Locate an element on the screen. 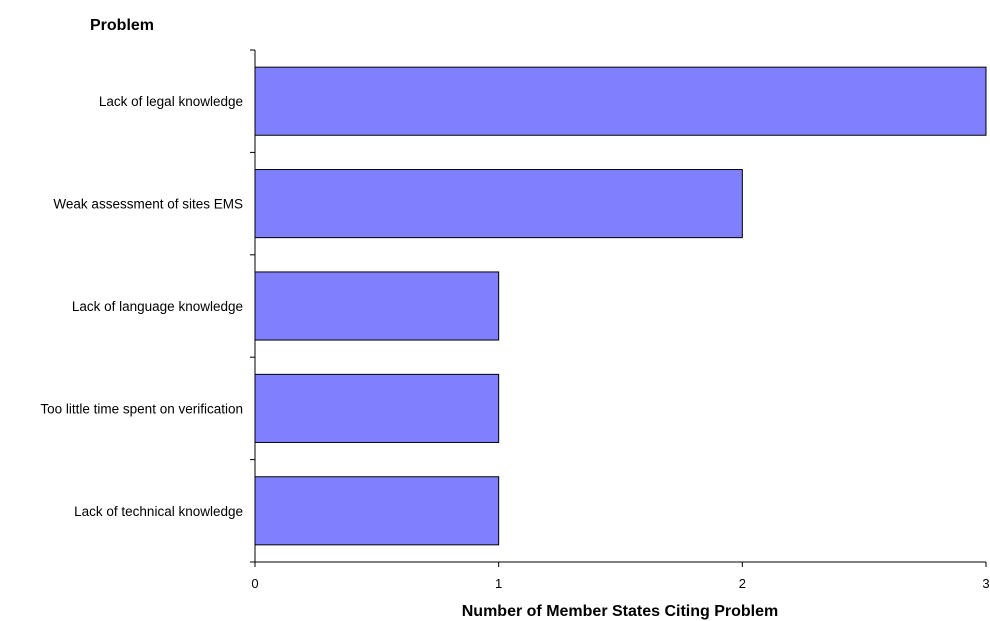 The image size is (990, 621). y-axis-title: Problem is located at coordinates (122, 25).